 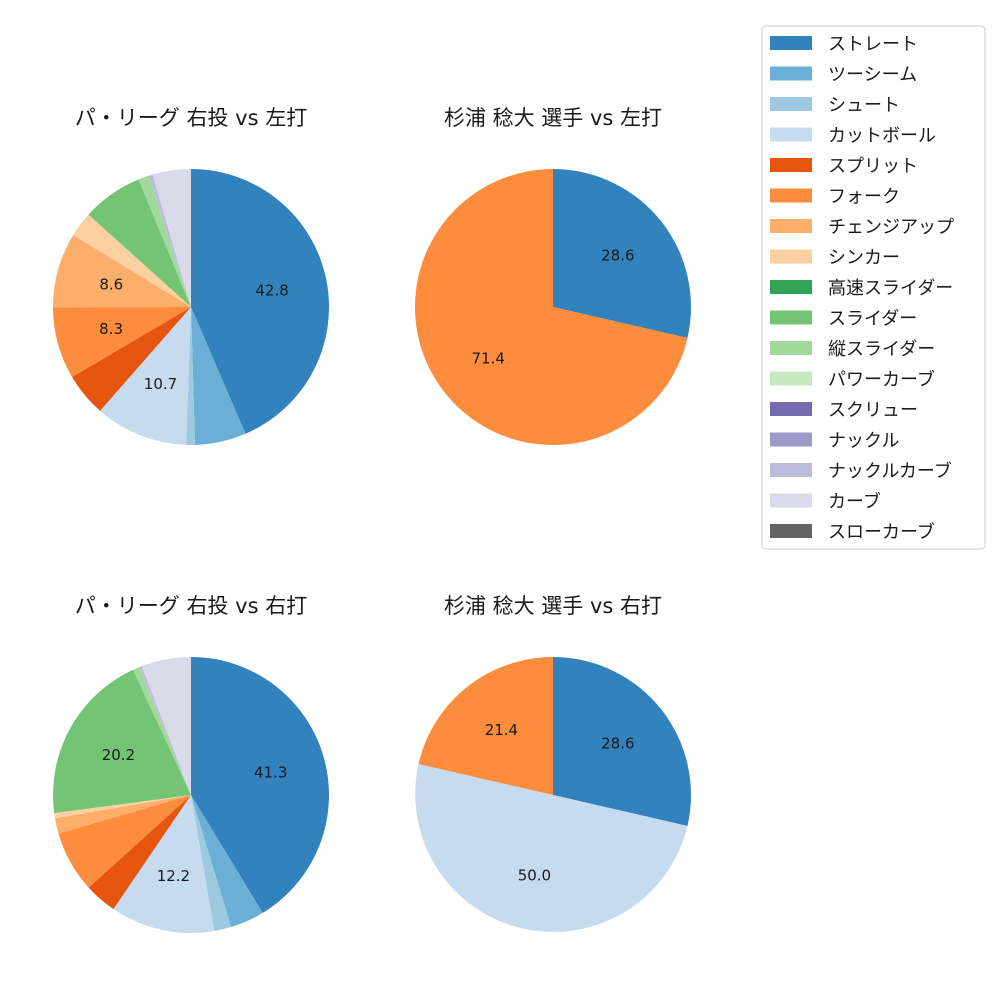 What do you see at coordinates (111, 285) in the screenshot?
I see `slice-label: 8.6` at bounding box center [111, 285].